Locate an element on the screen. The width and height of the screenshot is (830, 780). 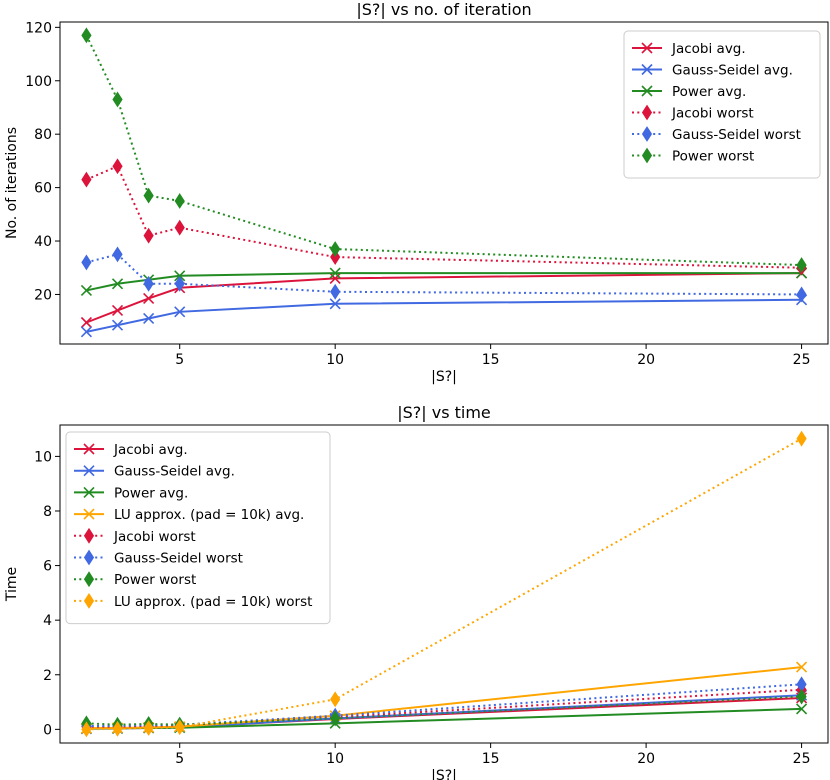
legend-entry-jacobi-avg: Jacobi avg. is located at coordinates (689, 49).